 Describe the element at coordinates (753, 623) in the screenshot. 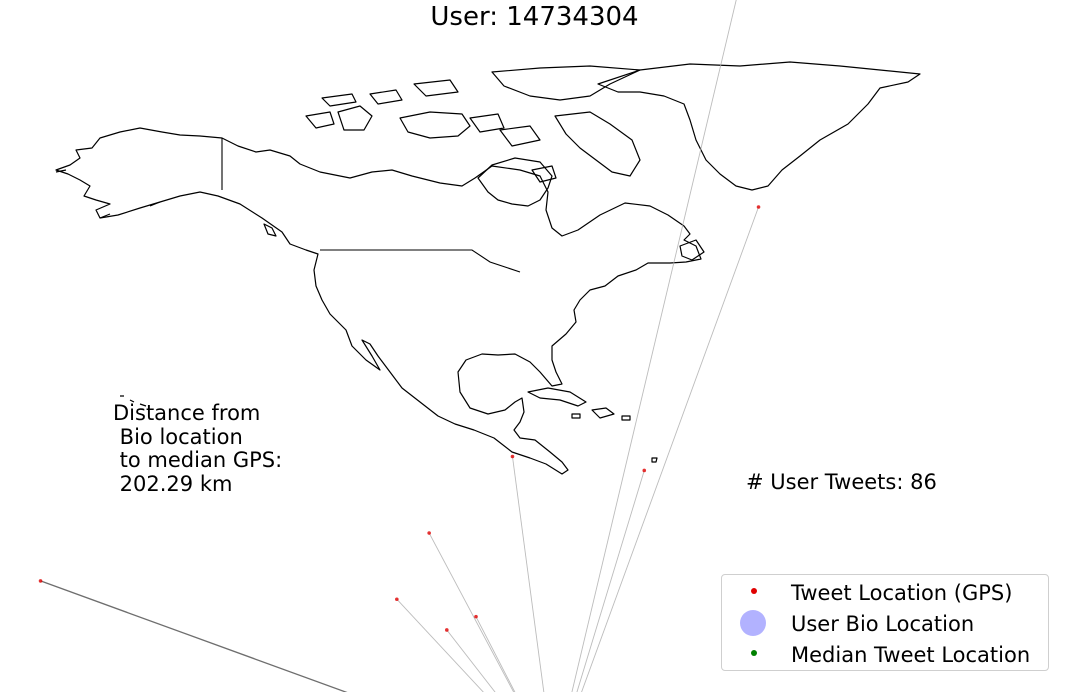

I see `bio-location-marker-icon` at that location.